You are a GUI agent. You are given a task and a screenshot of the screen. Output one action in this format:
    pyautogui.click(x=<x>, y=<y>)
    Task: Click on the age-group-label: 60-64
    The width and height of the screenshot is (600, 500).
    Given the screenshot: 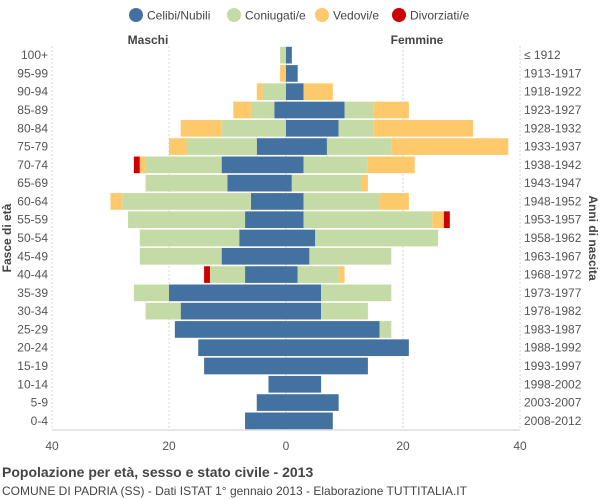 What is the action you would take?
    pyautogui.click(x=32, y=201)
    